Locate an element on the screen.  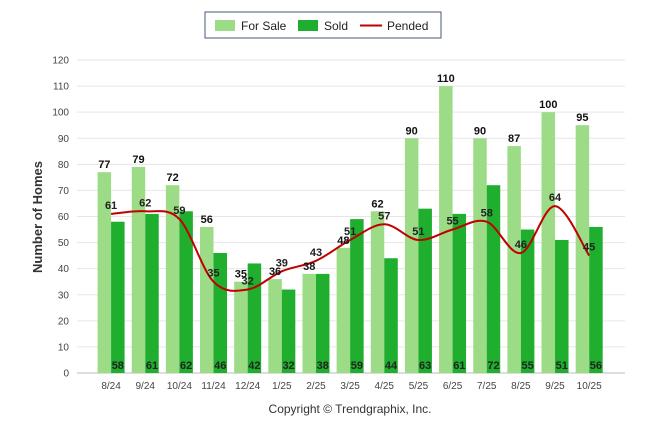
label-pended: 61 is located at coordinates (111, 206).